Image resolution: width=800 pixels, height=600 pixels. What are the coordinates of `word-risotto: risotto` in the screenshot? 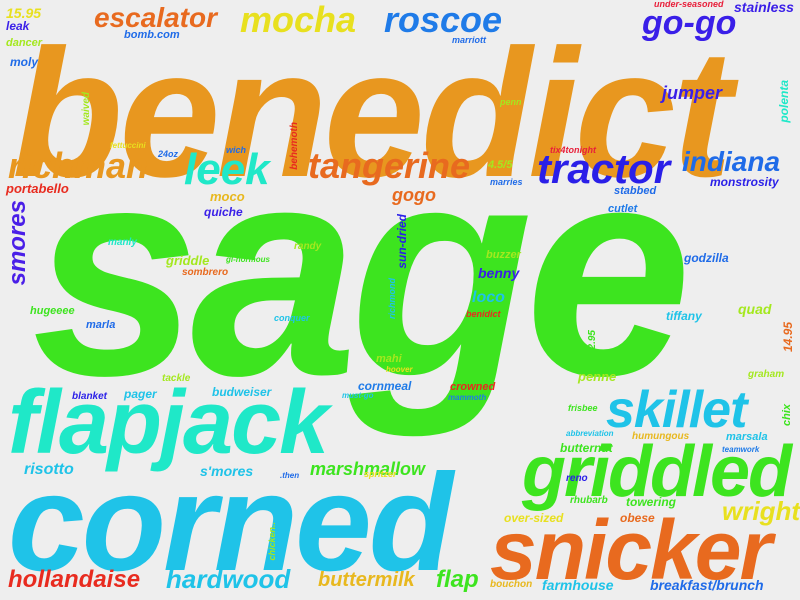 It's located at (49, 469).